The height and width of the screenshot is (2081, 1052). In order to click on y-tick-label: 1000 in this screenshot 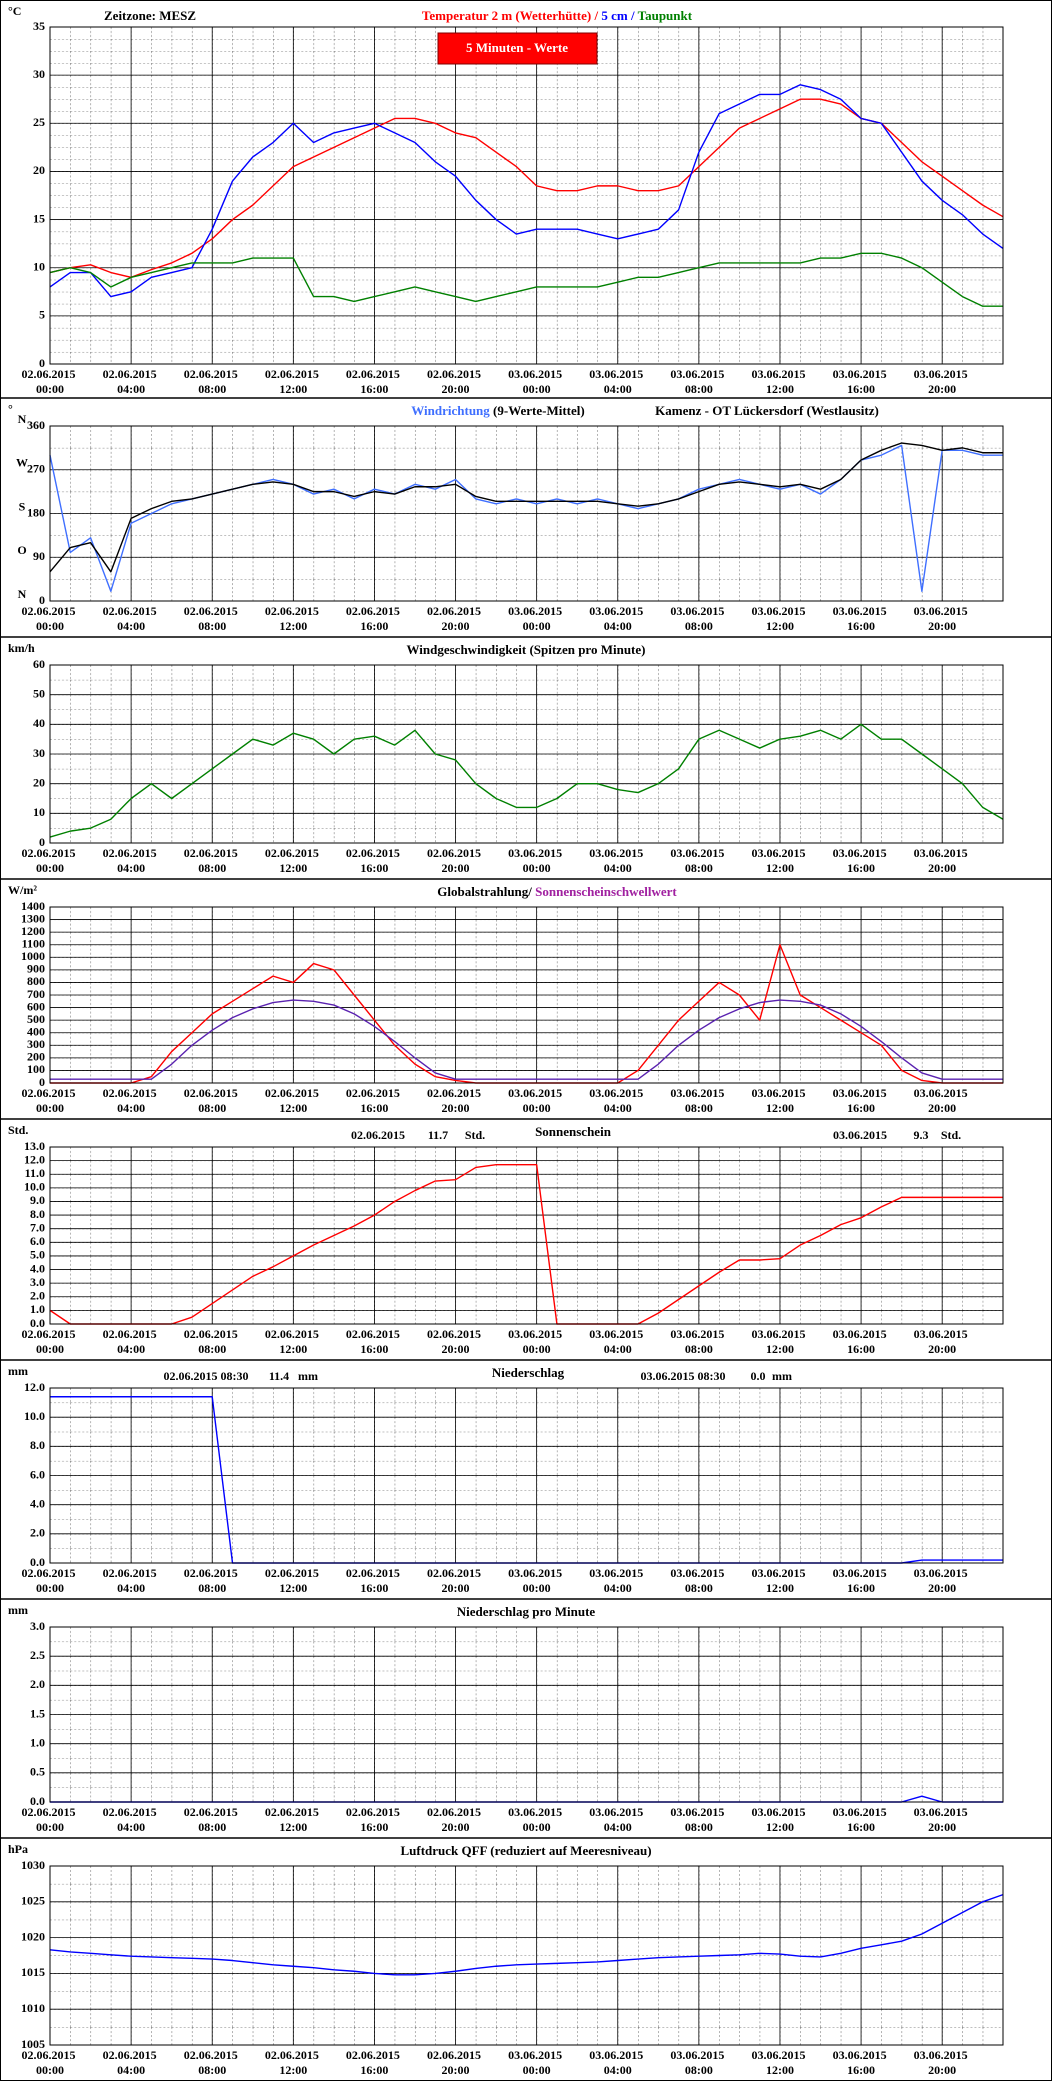, I will do `click(33, 956)`.